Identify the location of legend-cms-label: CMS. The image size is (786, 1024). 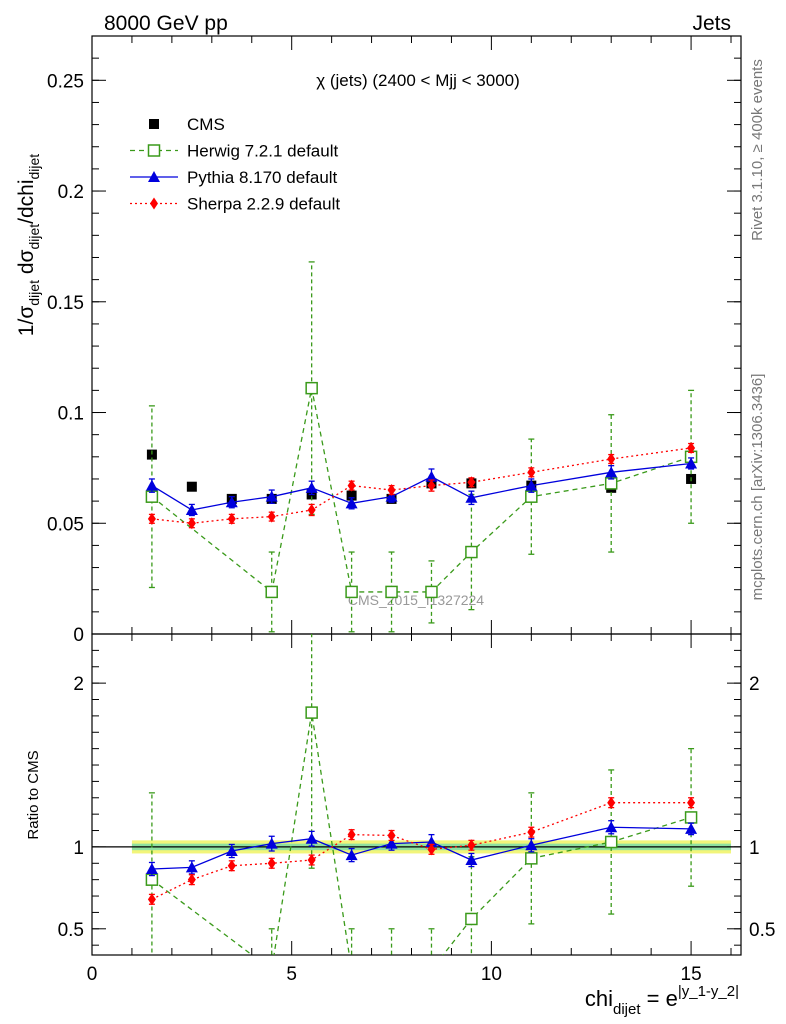
(206, 124).